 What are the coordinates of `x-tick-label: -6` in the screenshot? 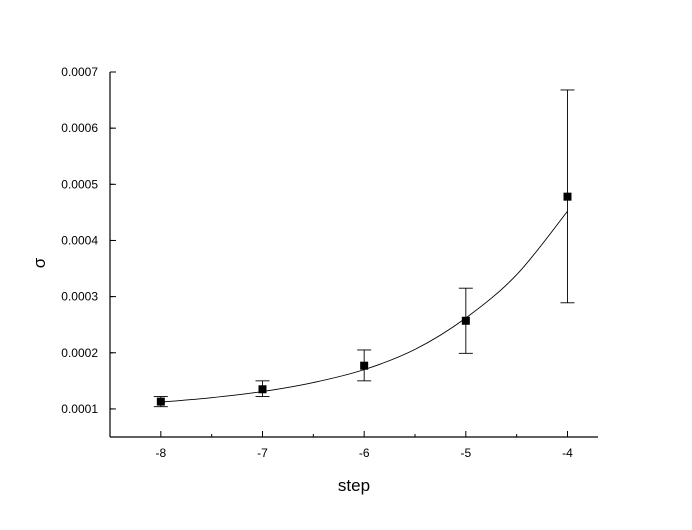 It's located at (364, 453).